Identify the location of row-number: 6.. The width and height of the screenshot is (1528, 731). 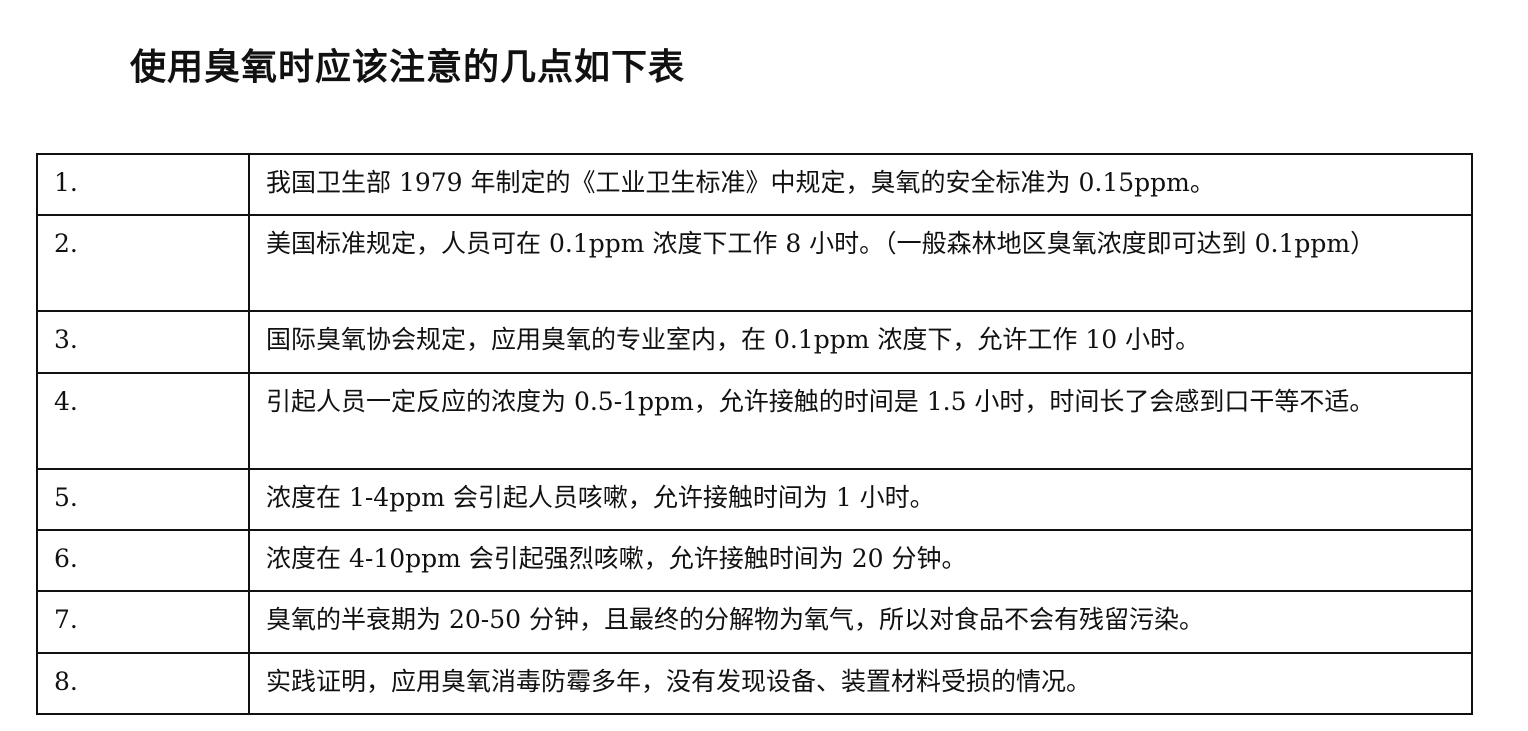
(143, 560).